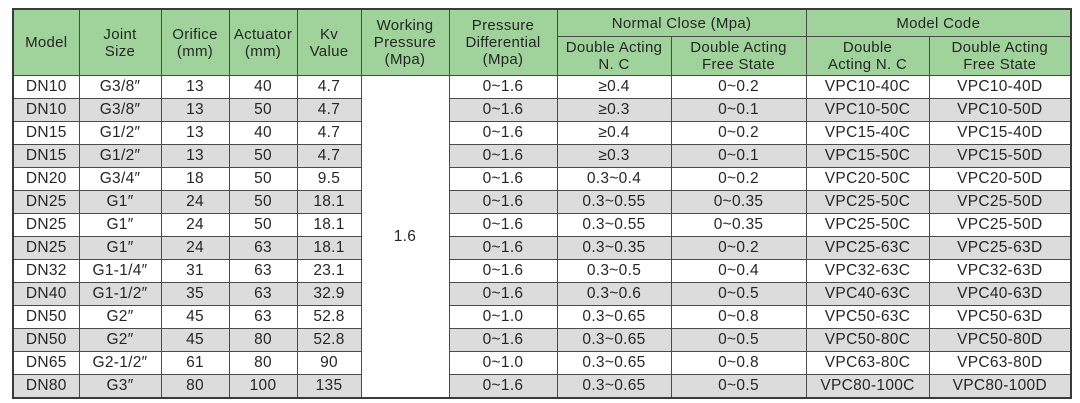  What do you see at coordinates (405, 237) in the screenshot?
I see `working-pressure-merged-cell: 1.6` at bounding box center [405, 237].